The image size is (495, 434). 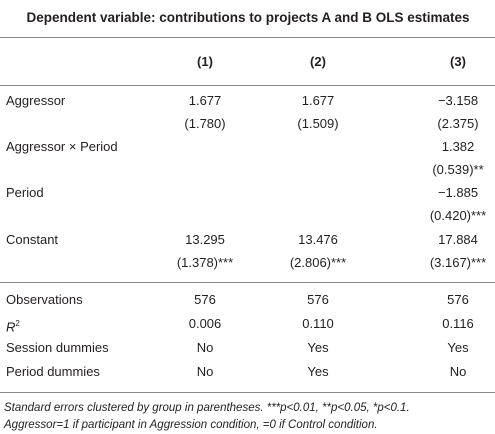 What do you see at coordinates (458, 215) in the screenshot?
I see `std-error: (0.420)***` at bounding box center [458, 215].